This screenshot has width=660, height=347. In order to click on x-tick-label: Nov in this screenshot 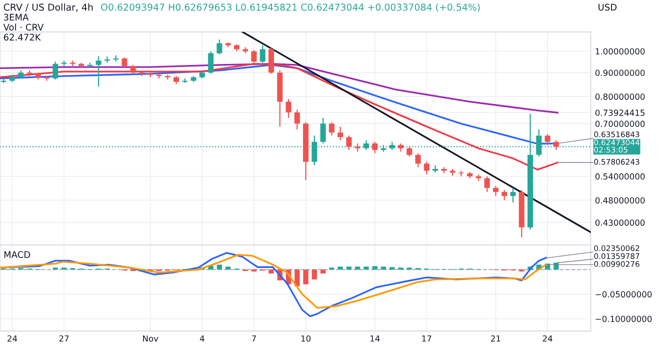, I will do `click(150, 338)`.